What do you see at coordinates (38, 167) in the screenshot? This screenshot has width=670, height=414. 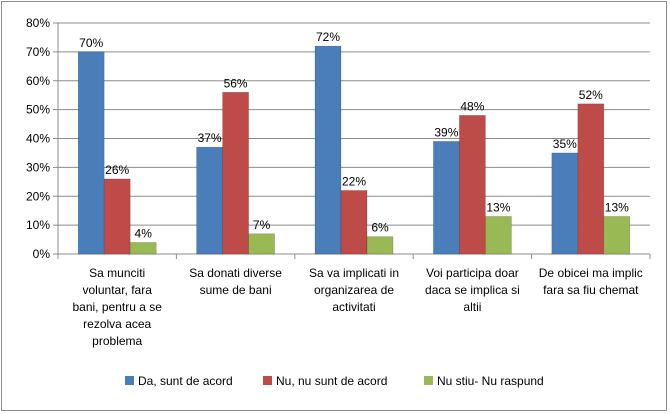 I see `y-tick-label: 30%` at bounding box center [38, 167].